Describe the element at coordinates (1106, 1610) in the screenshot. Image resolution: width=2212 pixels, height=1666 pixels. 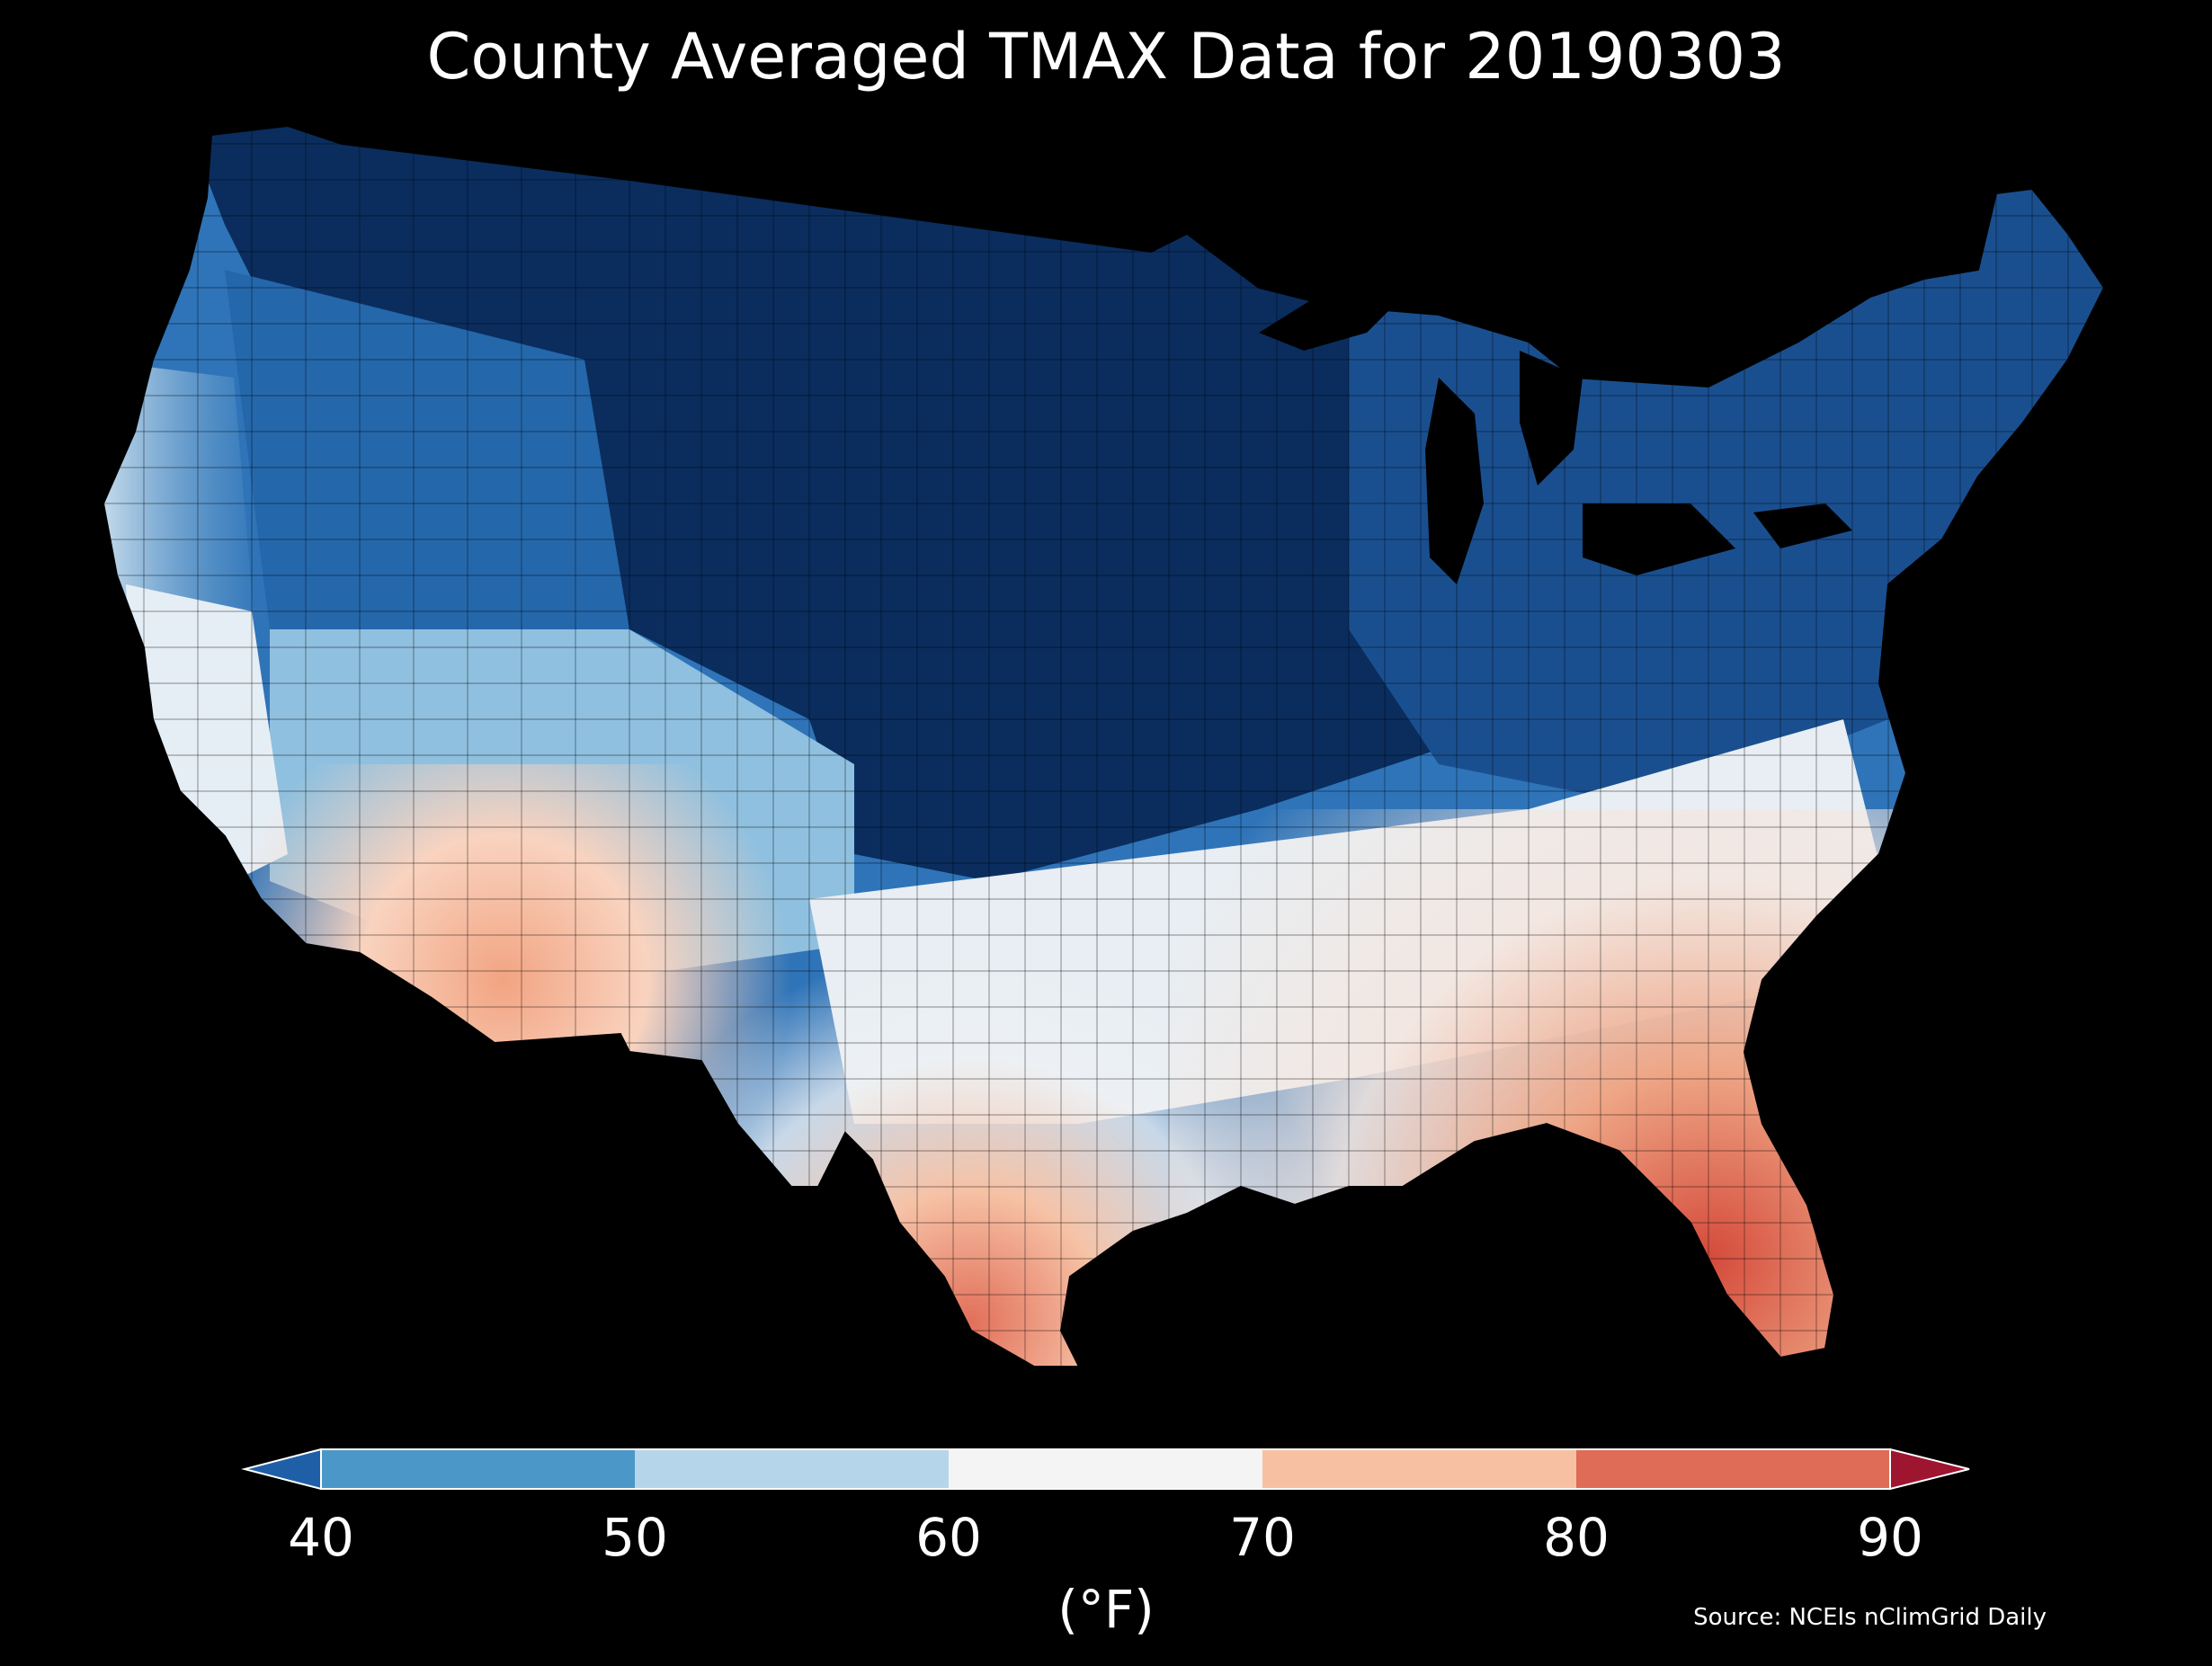
I see `colorbar-unit-label: (°F)` at that location.